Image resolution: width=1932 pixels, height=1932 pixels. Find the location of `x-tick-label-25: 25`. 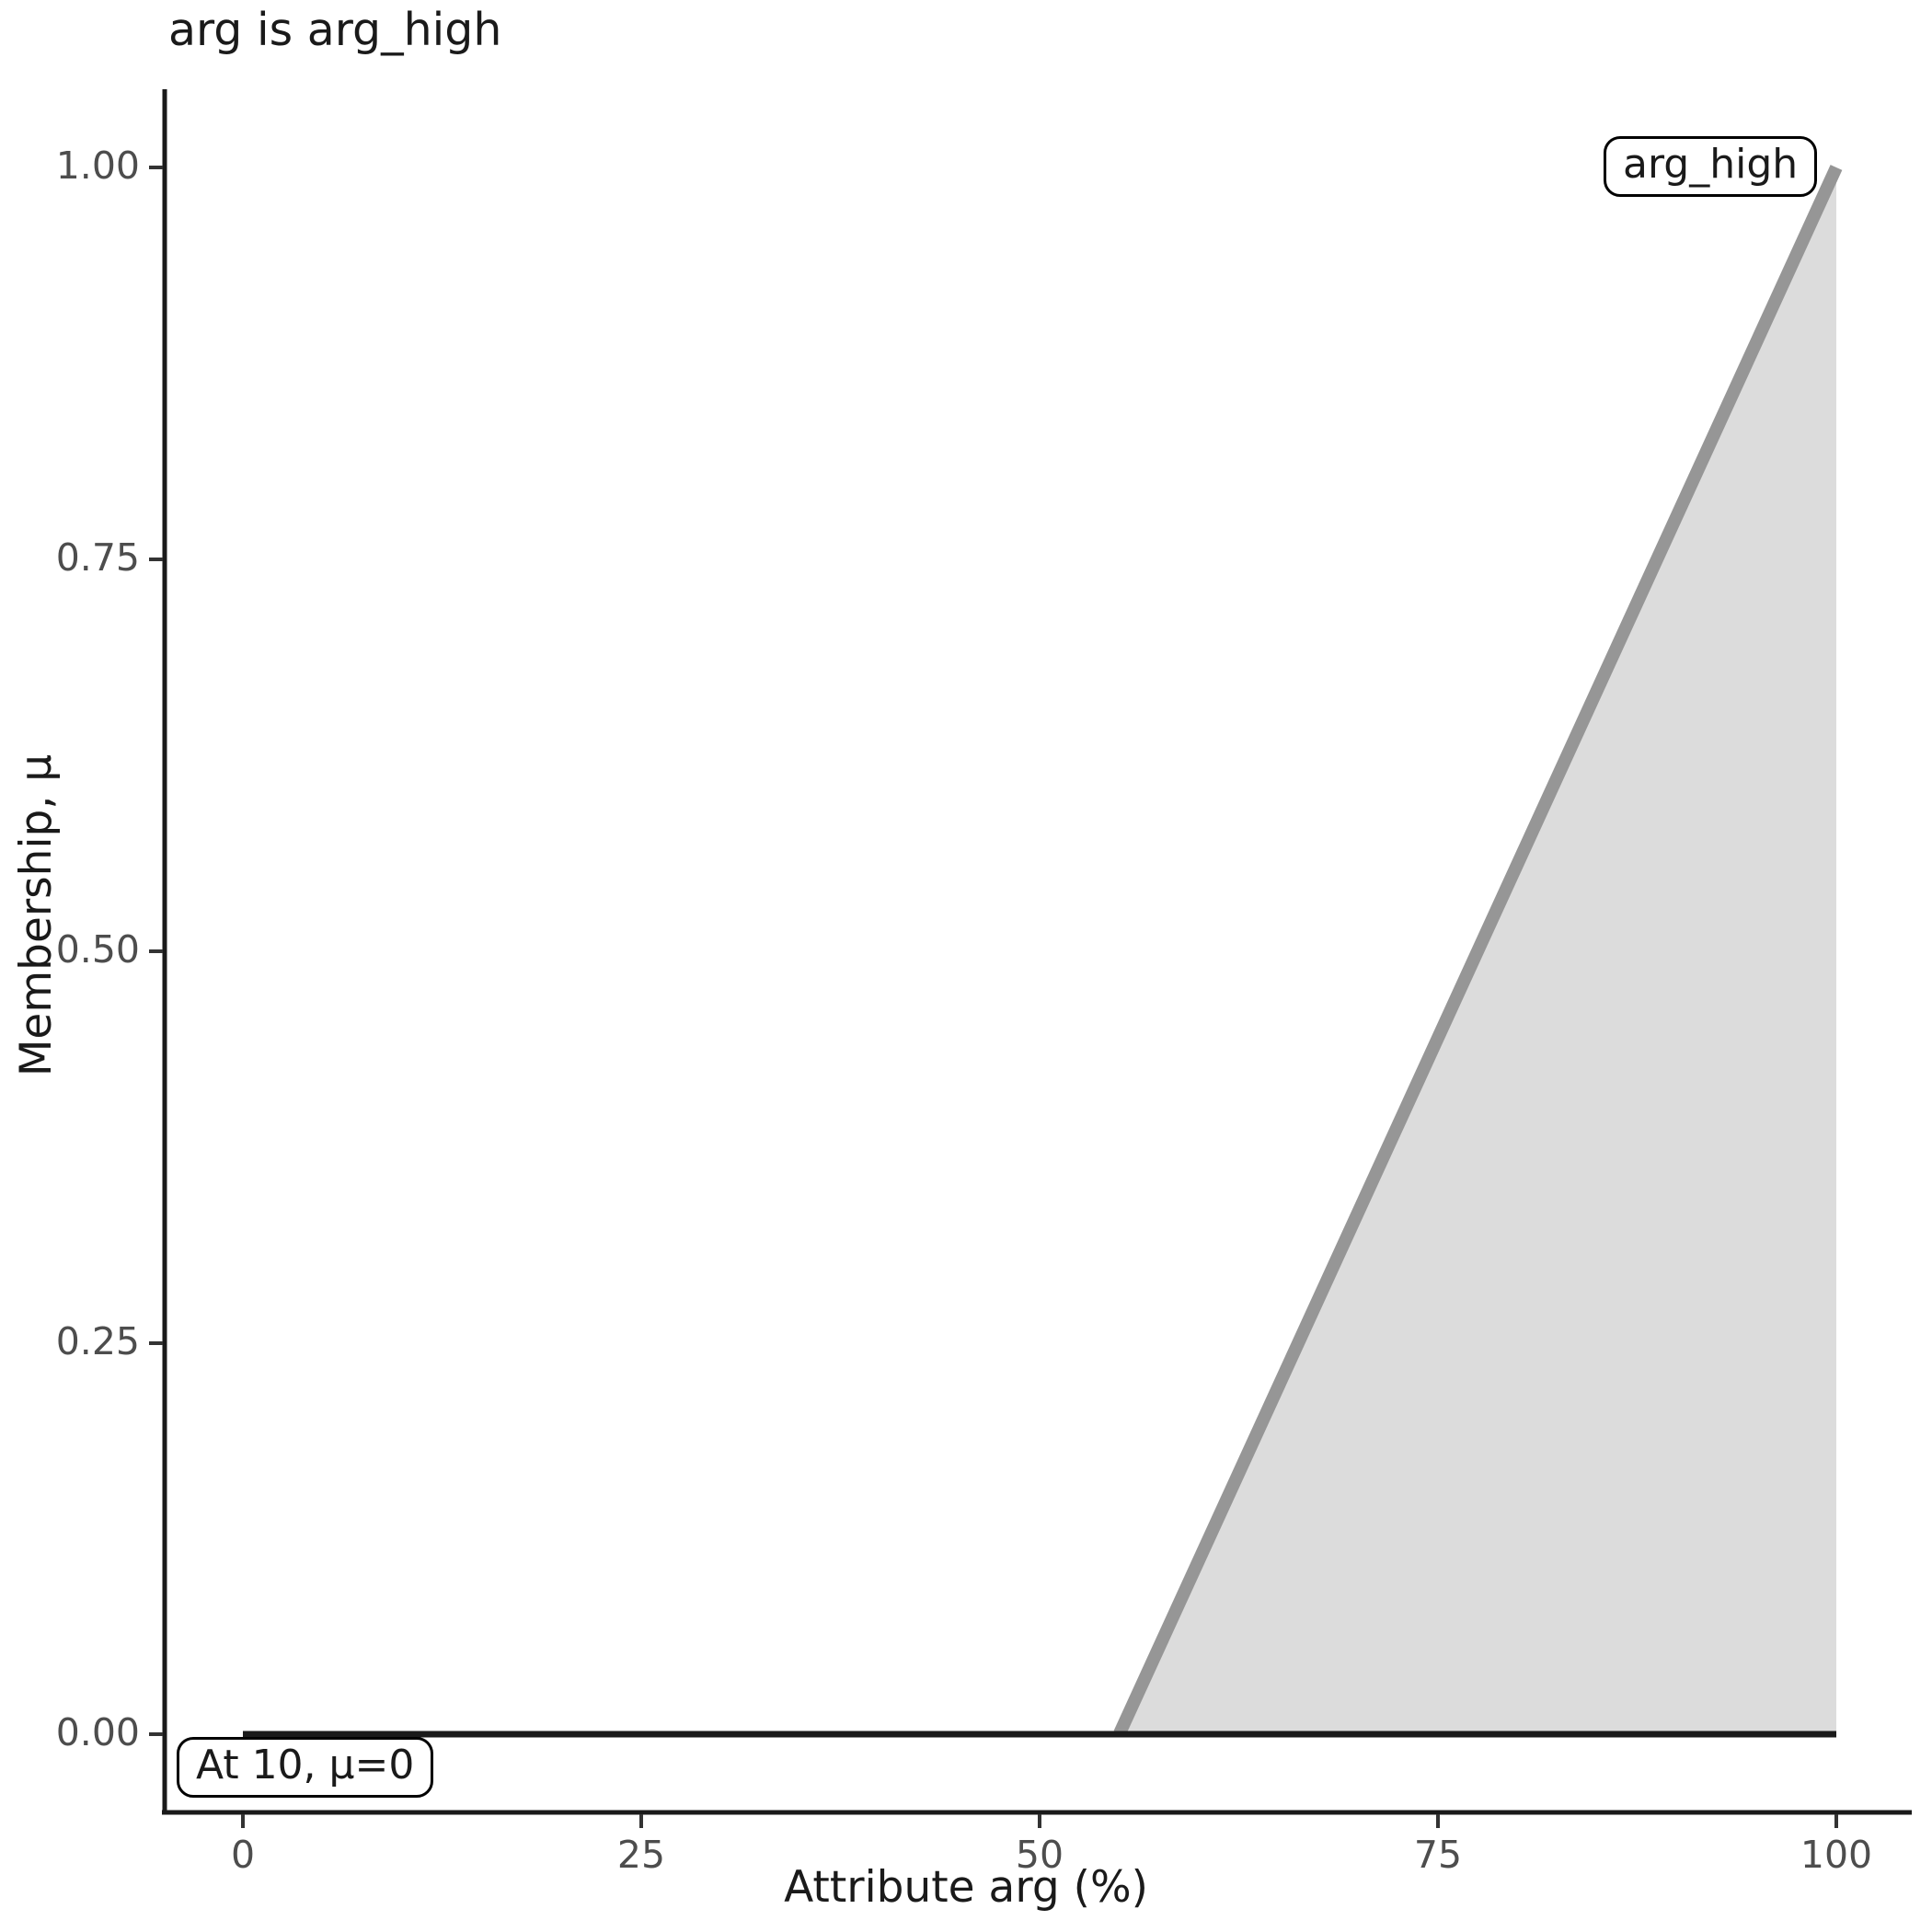

x-tick-label-25: 25 is located at coordinates (641, 1855).